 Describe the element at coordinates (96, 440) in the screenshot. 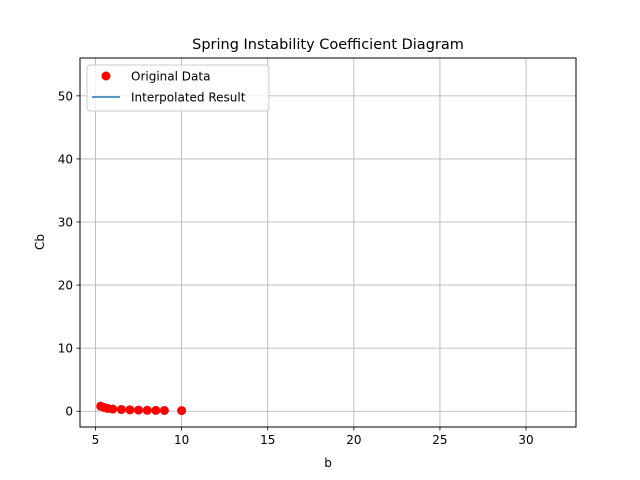

I see `x-tick-label: 5` at that location.